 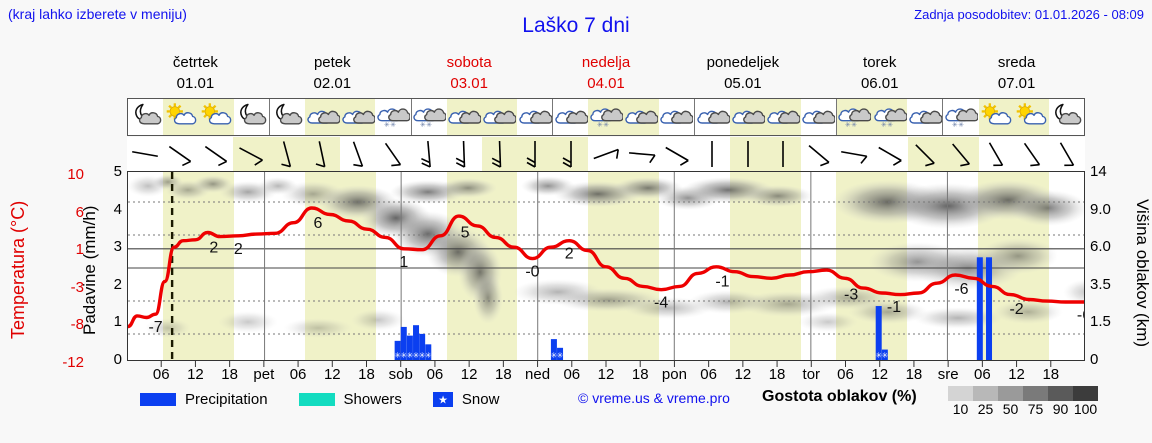 What do you see at coordinates (960, 117) in the screenshot?
I see `weather-icon-cell-24: ✳ ✳` at bounding box center [960, 117].